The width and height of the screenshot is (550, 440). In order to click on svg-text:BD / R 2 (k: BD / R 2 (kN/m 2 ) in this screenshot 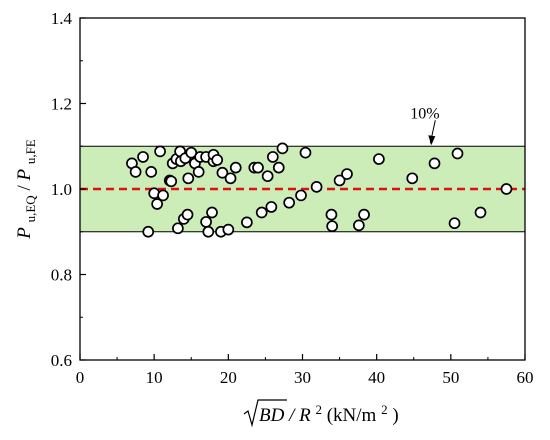, I will do `click(329, 412)`.